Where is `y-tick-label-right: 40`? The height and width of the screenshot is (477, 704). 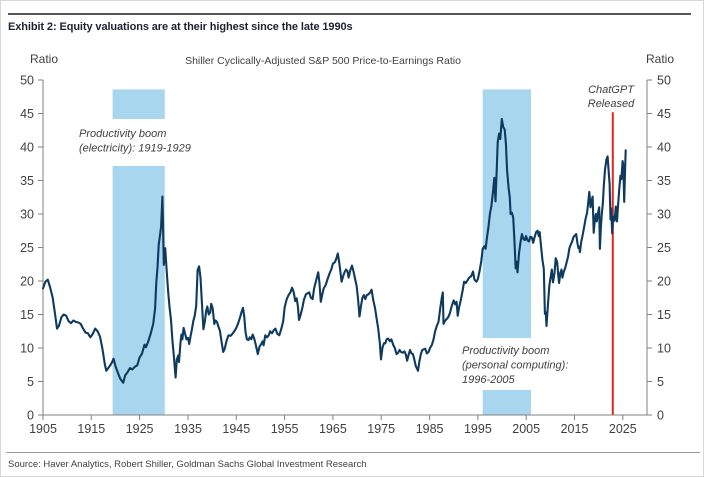
y-tick-label-right: 40 is located at coordinates (664, 148).